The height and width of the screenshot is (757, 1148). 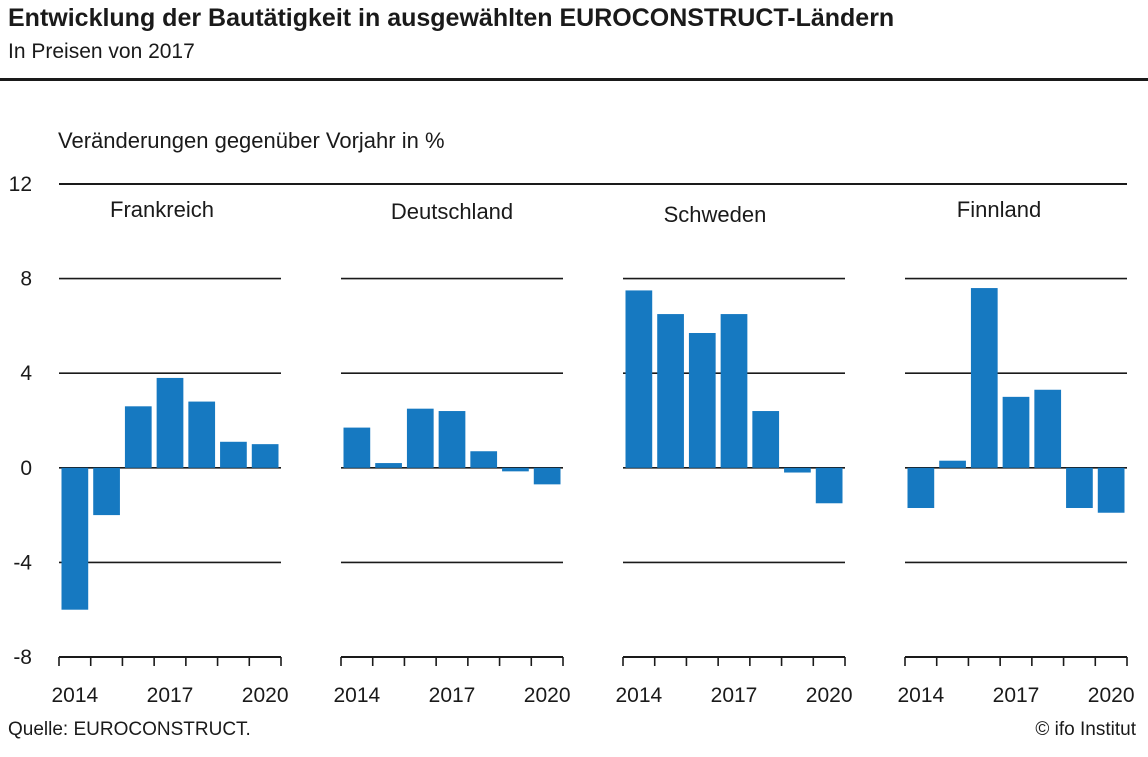 I want to click on bar-finnland-2015, so click(x=952, y=464).